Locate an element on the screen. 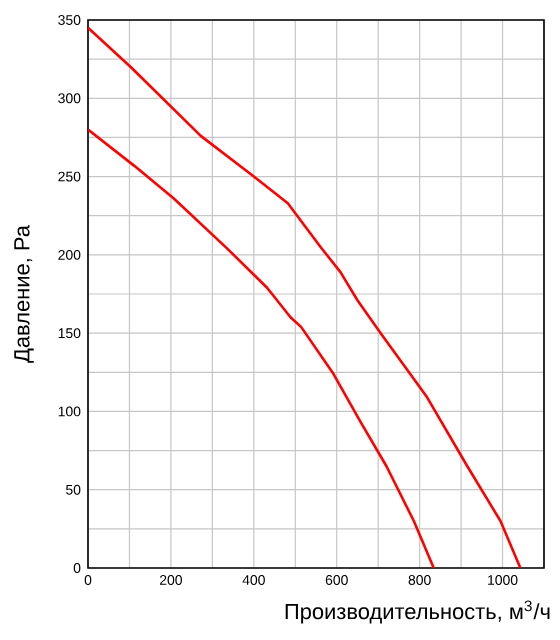  x-axis-title: Производительность, м$^{3}$/ч is located at coordinates (417, 612).